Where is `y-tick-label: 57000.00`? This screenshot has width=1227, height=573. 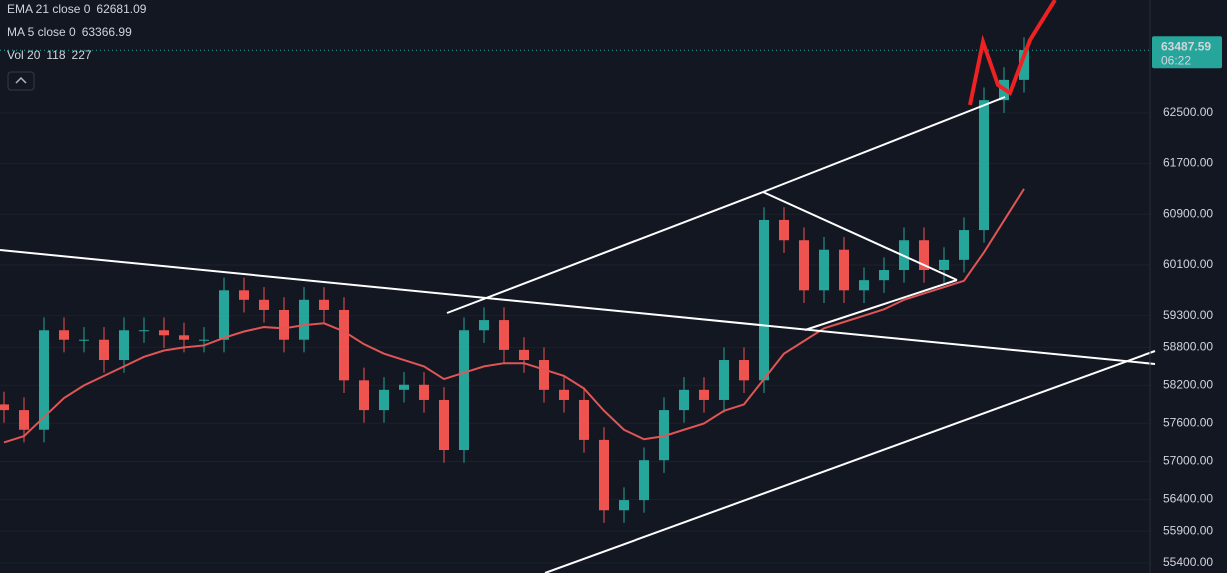 y-tick-label: 57000.00 is located at coordinates (1188, 461).